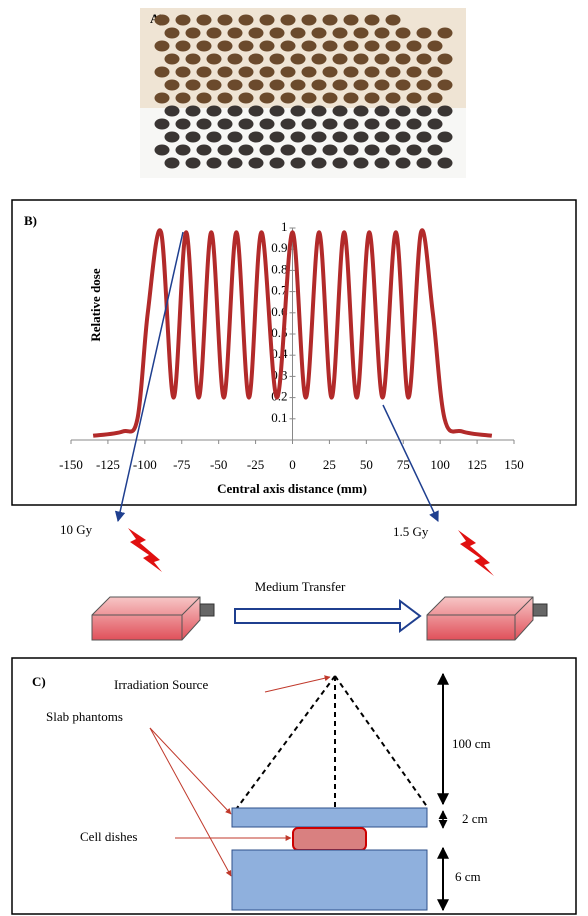 The image size is (588, 916). Describe the element at coordinates (477, 464) in the screenshot. I see `x-tick-label: 125` at that location.